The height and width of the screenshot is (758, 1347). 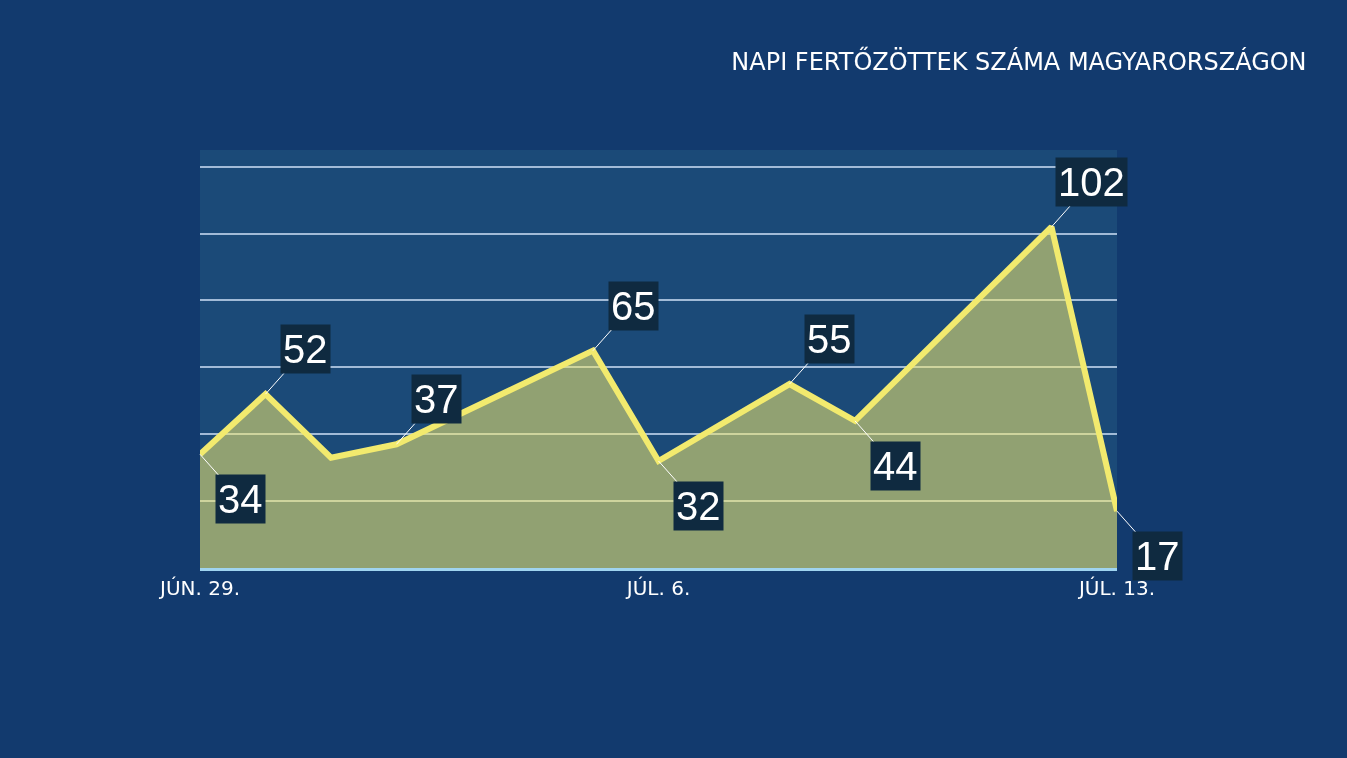 I want to click on x-tick-label: JÚL. 13., so click(x=1116, y=588).